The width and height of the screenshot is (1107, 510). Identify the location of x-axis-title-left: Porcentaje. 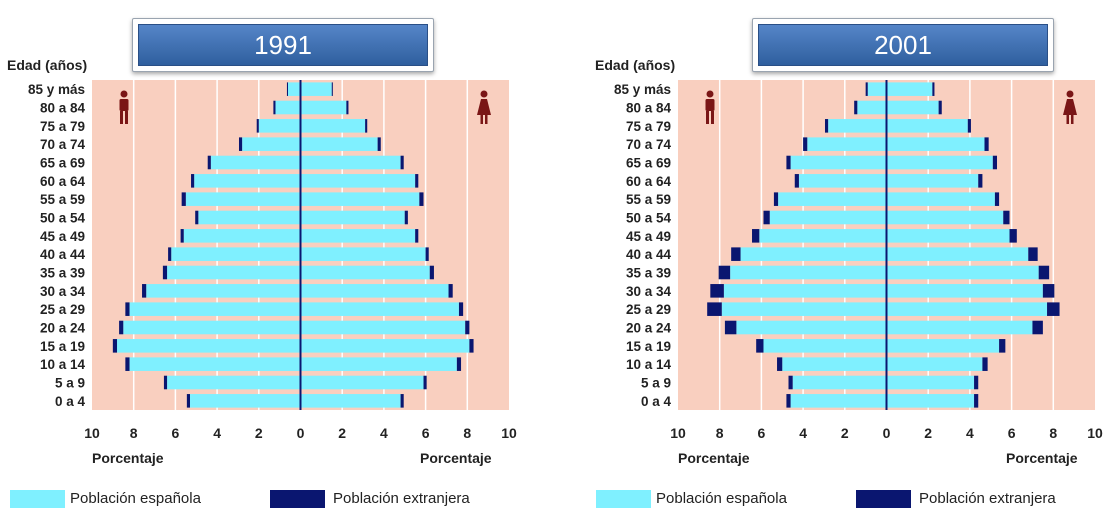
(128, 458).